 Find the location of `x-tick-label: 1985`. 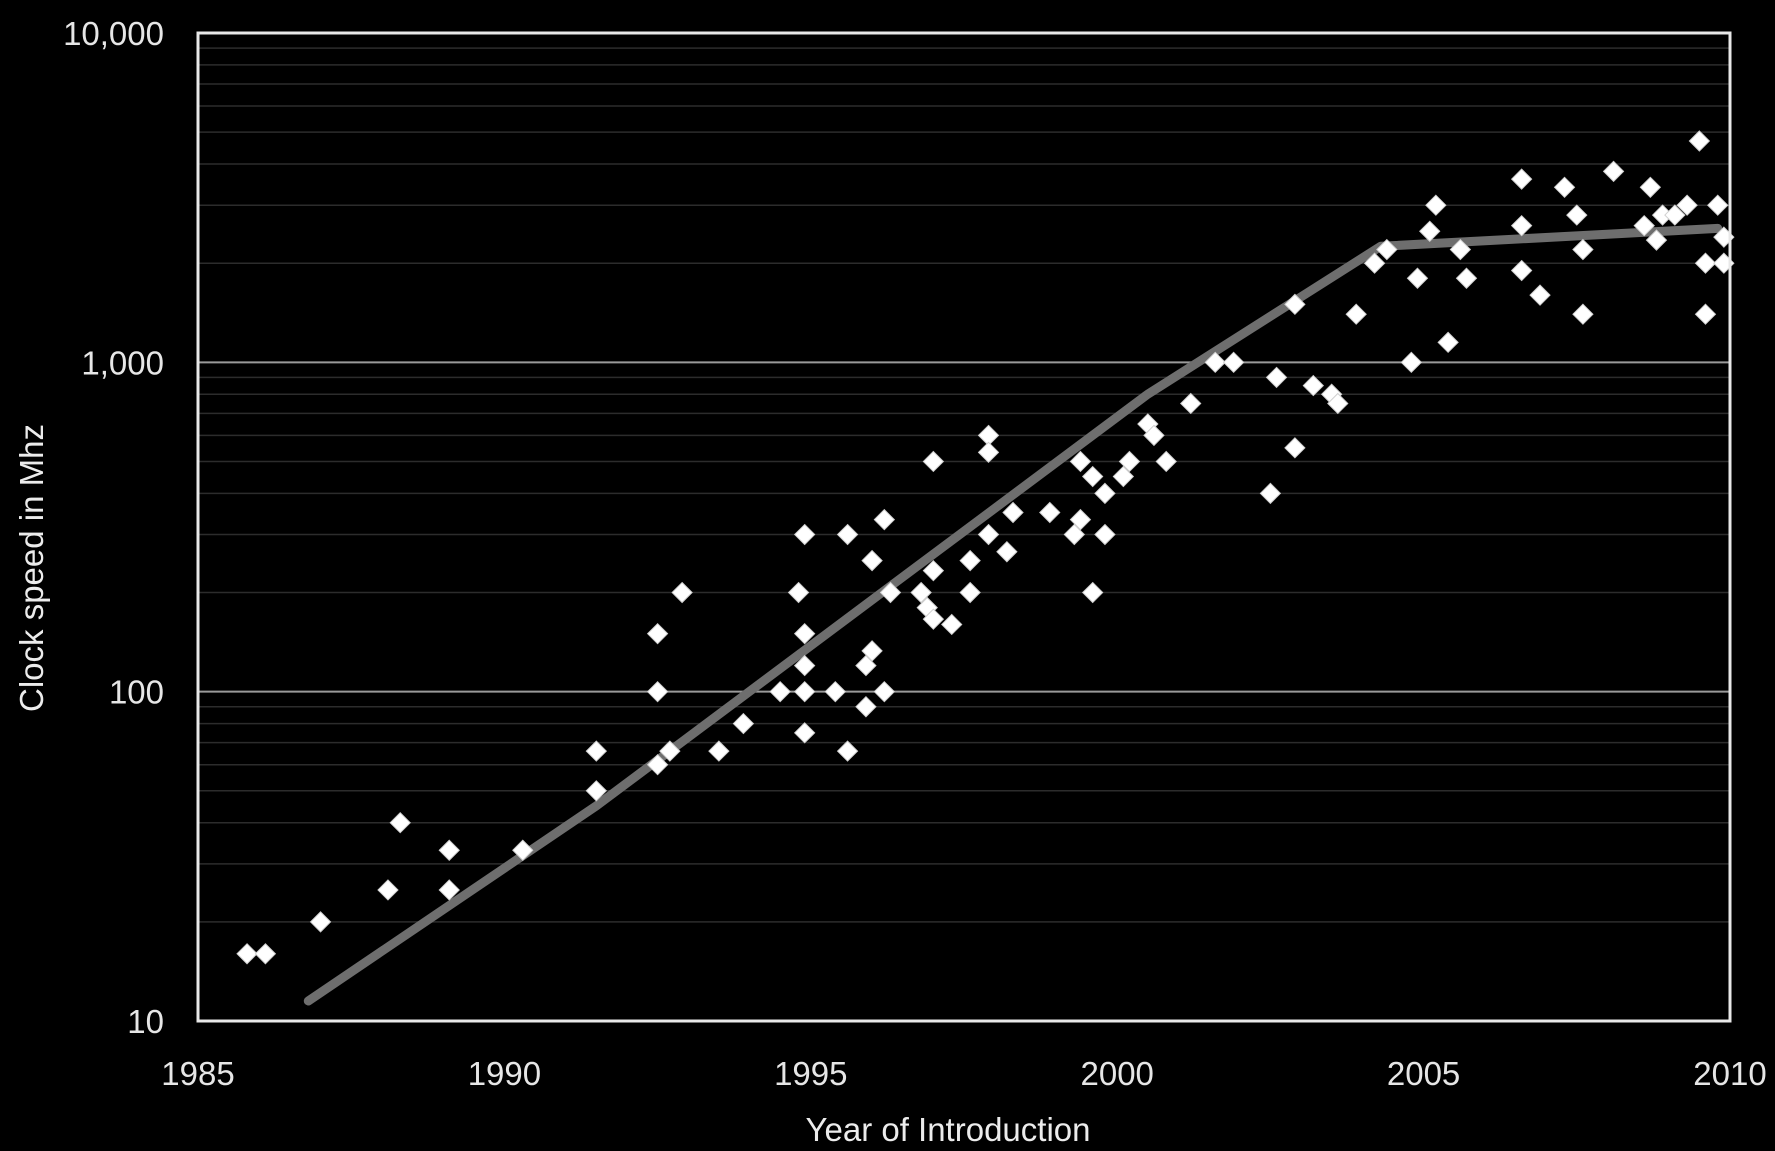

x-tick-label: 1985 is located at coordinates (197, 1073).